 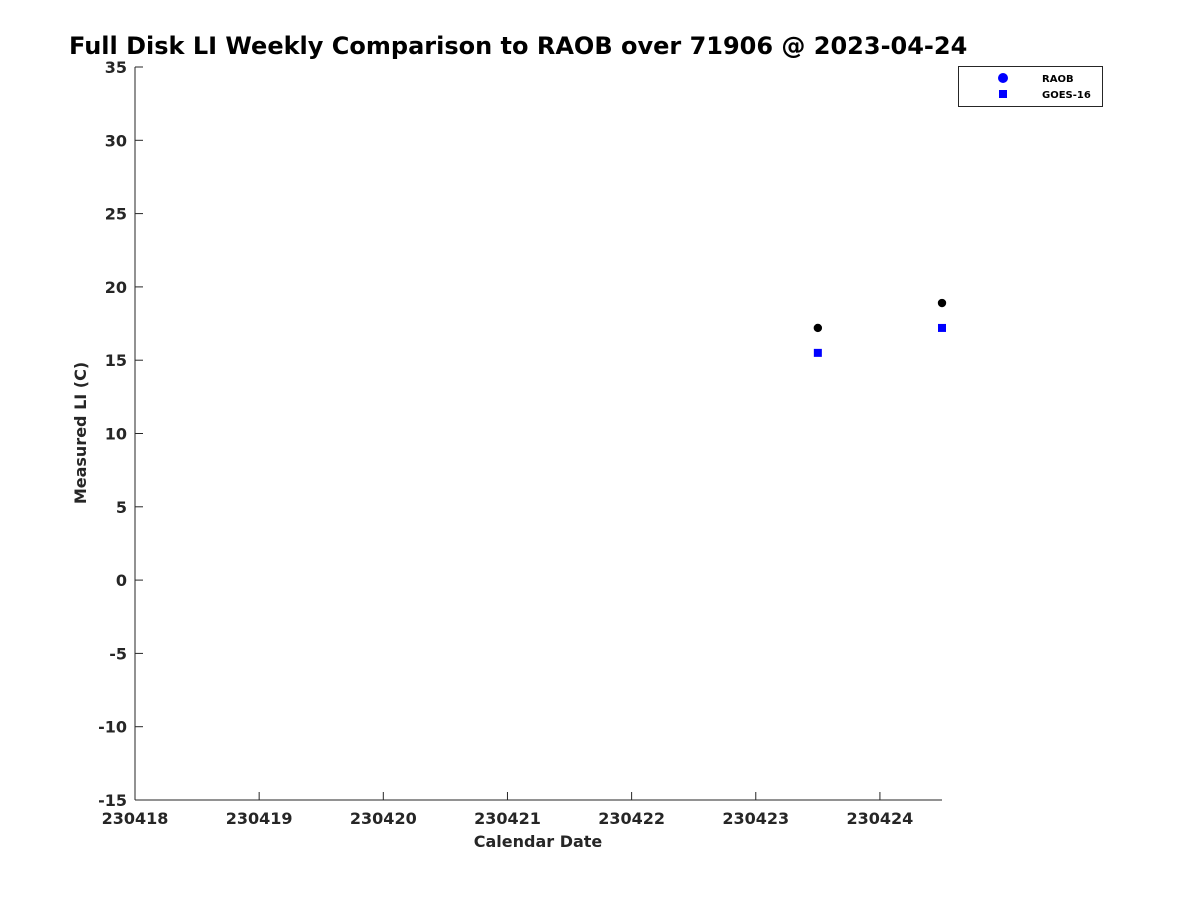 What do you see at coordinates (538, 841) in the screenshot?
I see `x-axis-label: Calendar Date` at bounding box center [538, 841].